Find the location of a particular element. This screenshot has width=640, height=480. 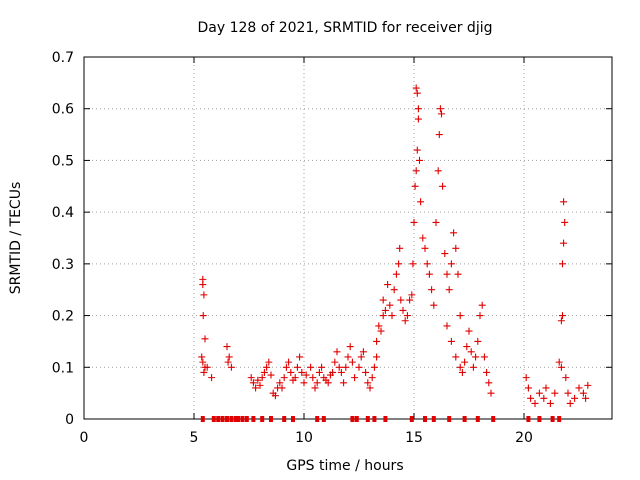

x-tick-label: 15 is located at coordinates (414, 438).